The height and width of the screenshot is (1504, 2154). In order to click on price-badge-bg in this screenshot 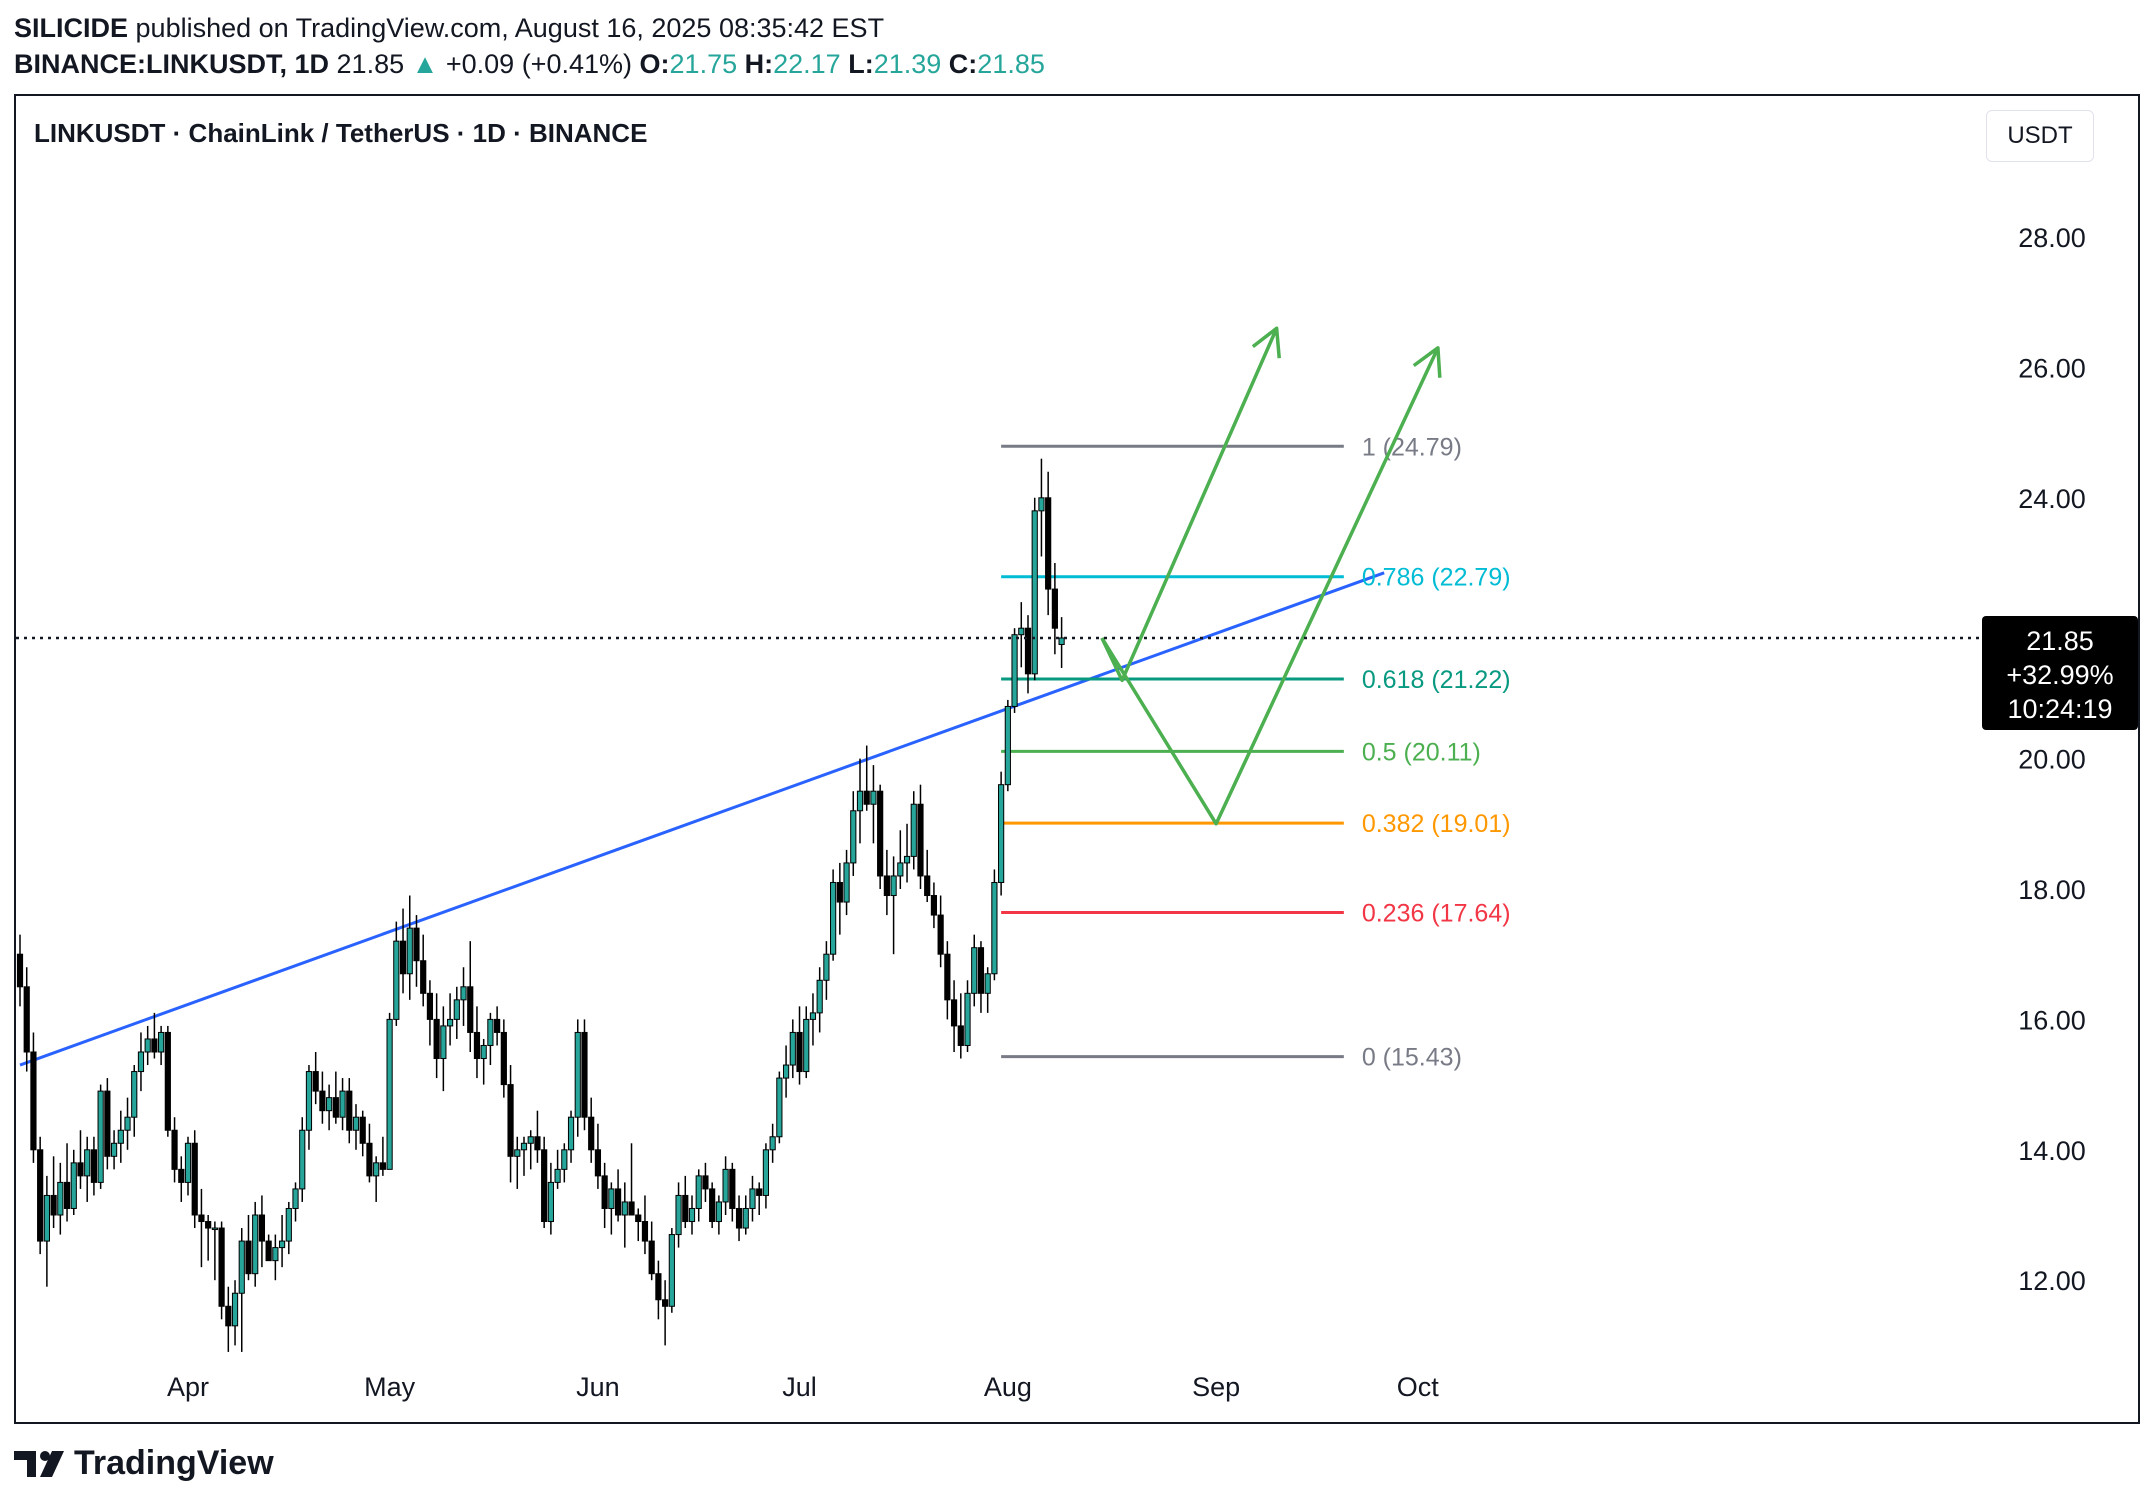, I will do `click(2060, 673)`.